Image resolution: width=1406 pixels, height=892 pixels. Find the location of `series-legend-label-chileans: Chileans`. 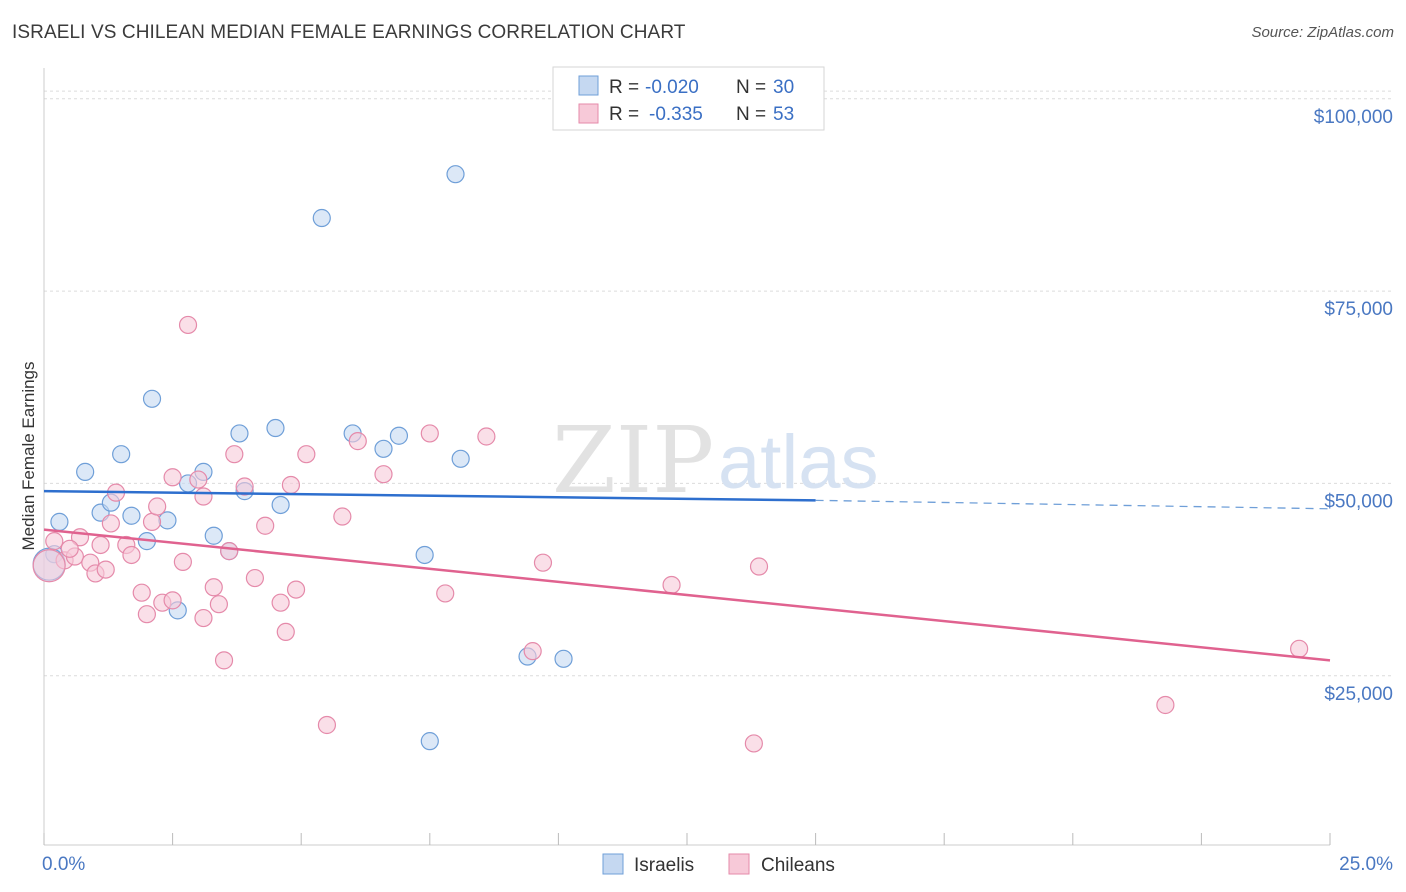

series-legend-label-chileans: Chileans is located at coordinates (798, 865).